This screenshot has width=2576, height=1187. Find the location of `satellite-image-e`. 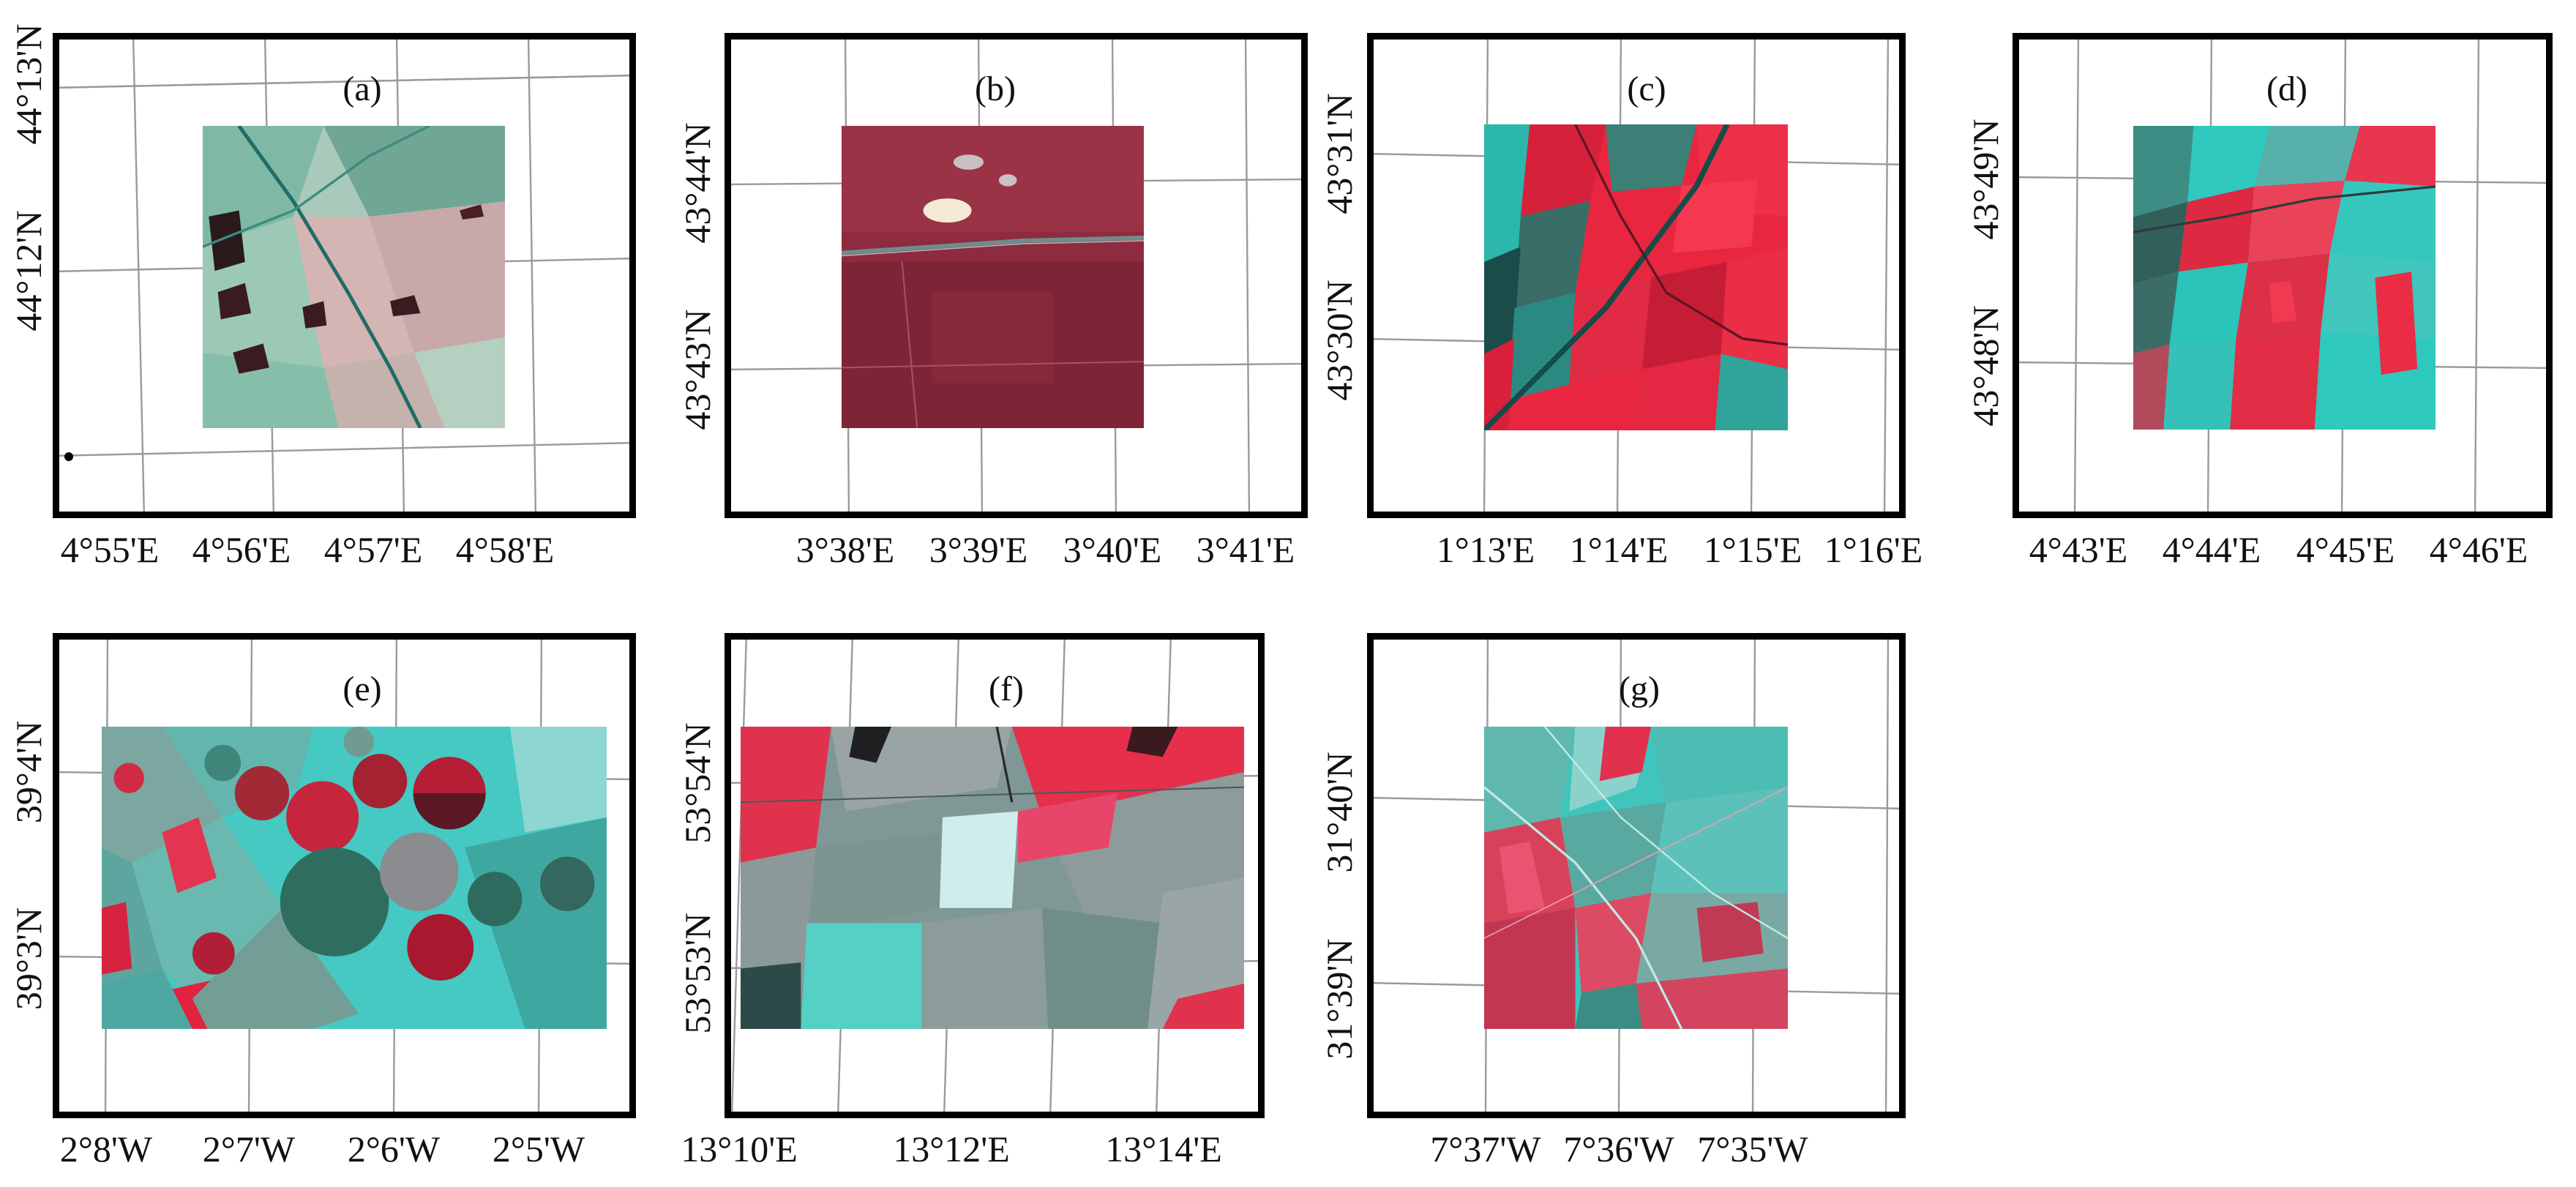

satellite-image-e is located at coordinates (354, 878).